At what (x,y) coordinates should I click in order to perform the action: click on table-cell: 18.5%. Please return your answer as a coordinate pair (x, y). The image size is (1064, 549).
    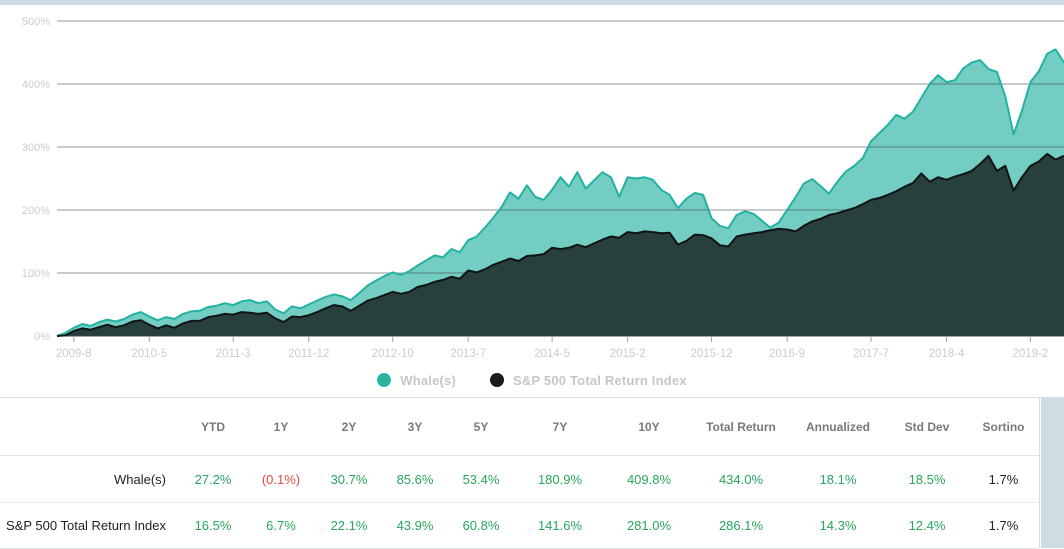
    Looking at the image, I should click on (927, 479).